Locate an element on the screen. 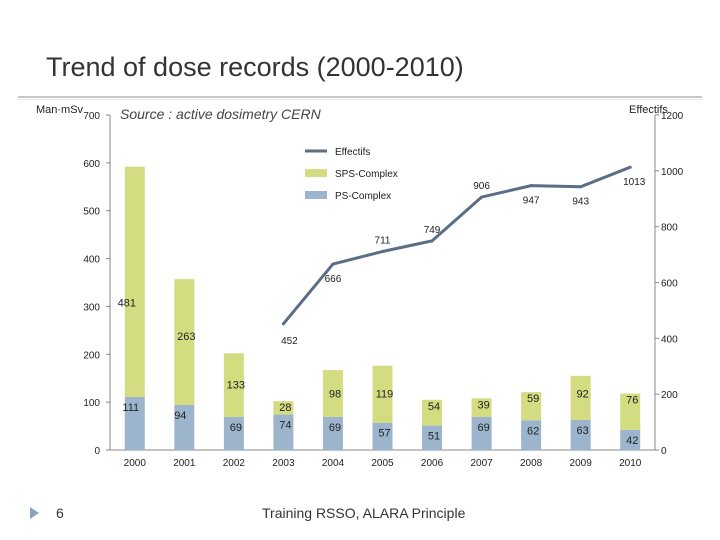 This screenshot has height=540, width=720. right-axis-tick-label: 0 is located at coordinates (664, 451).